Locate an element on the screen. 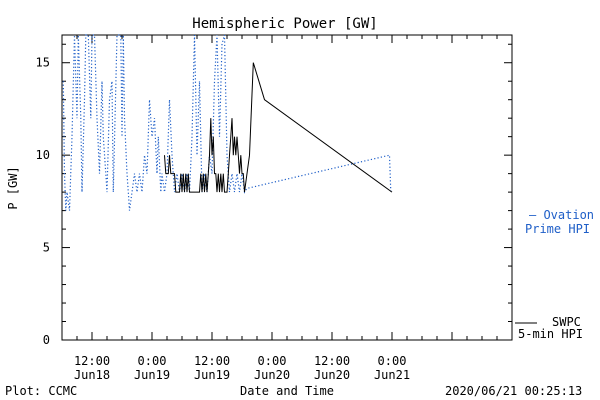 The image size is (600, 400). legend-swpc-line2: 5-min HPI is located at coordinates (550, 334).